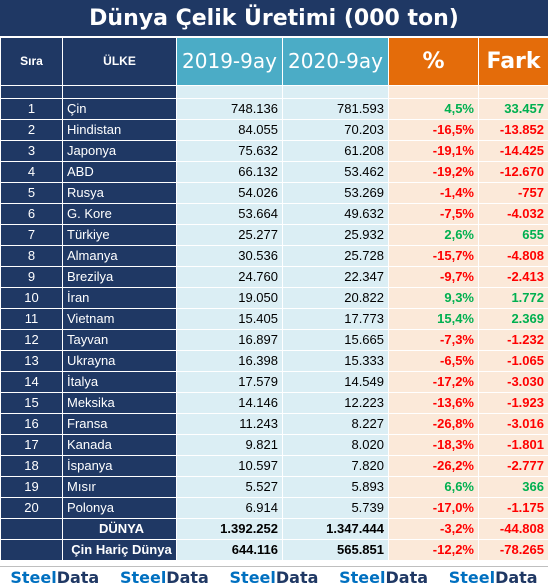 The image size is (548, 588). What do you see at coordinates (230, 277) in the screenshot?
I see `value-2019-cell: 24.760` at bounding box center [230, 277].